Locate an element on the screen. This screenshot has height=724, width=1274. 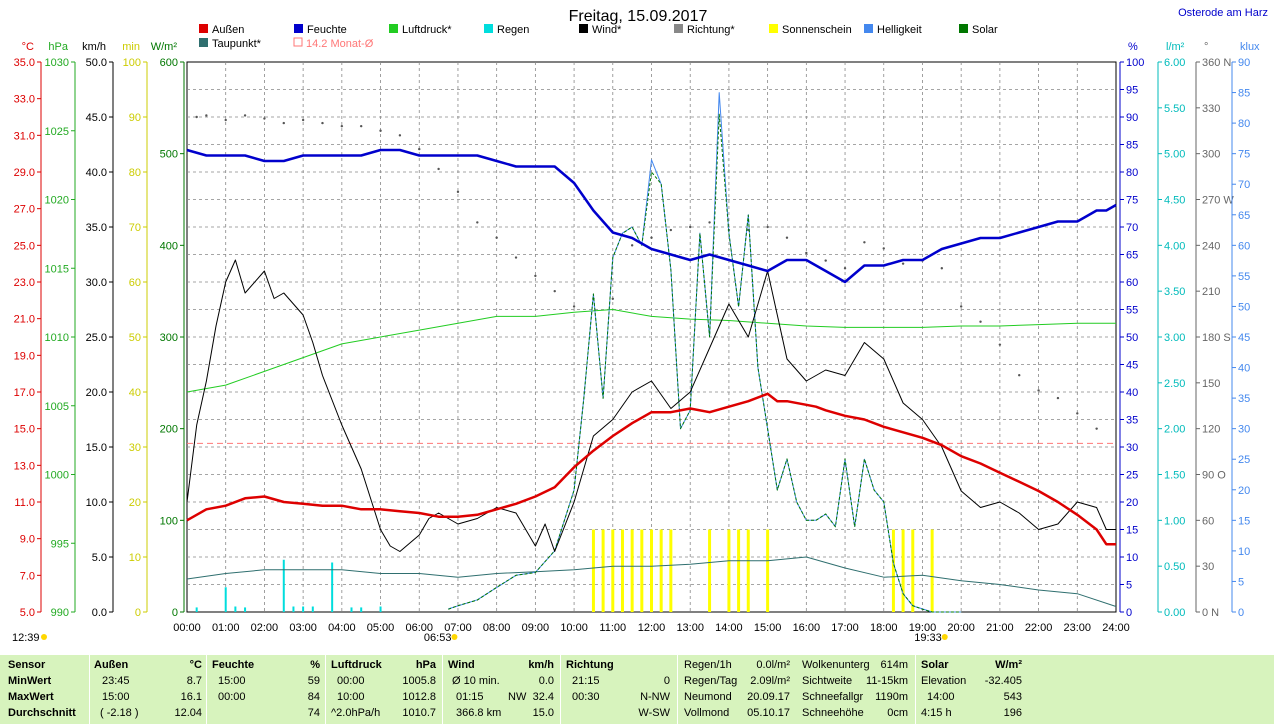
schneehoehe-label: Schneehöhe is located at coordinates (833, 713).